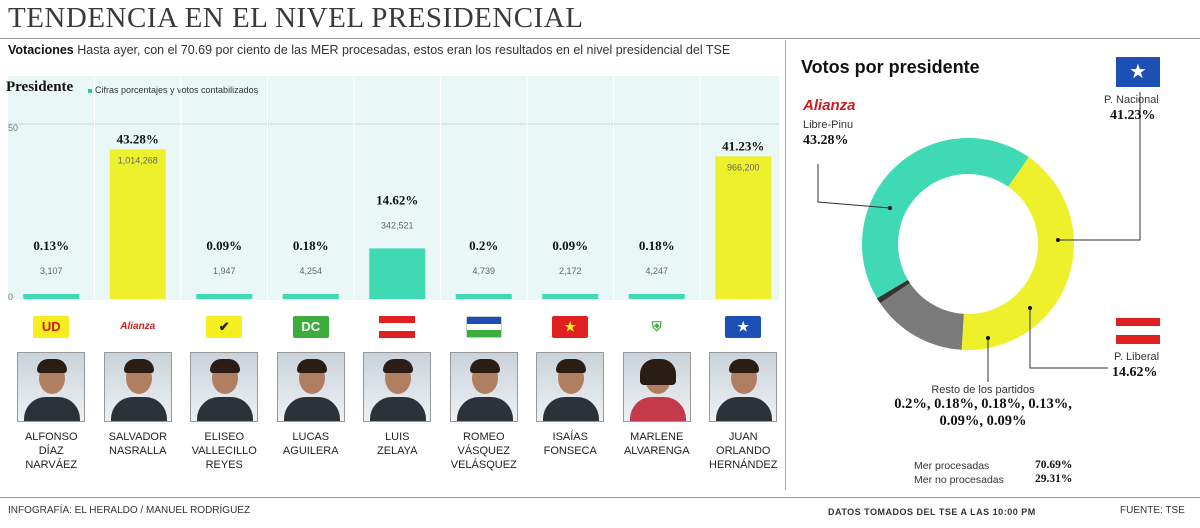 The height and width of the screenshot is (528, 1200). What do you see at coordinates (743, 465) in the screenshot?
I see `candidate-name-line: HERNÁNDEZ` at bounding box center [743, 465].